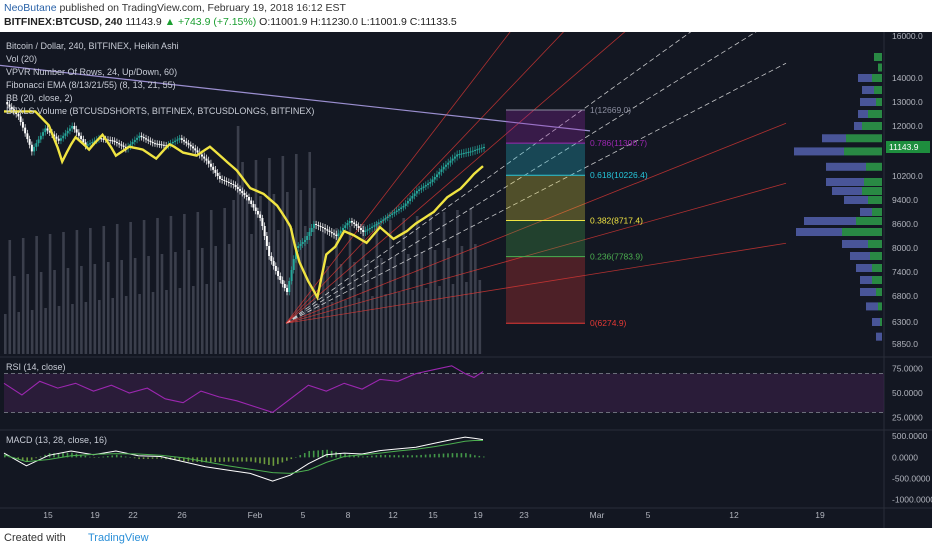 This screenshot has width=932, height=550. What do you see at coordinates (912, 500) in the screenshot?
I see `macd-tick-label: -1000.0000` at bounding box center [912, 500].